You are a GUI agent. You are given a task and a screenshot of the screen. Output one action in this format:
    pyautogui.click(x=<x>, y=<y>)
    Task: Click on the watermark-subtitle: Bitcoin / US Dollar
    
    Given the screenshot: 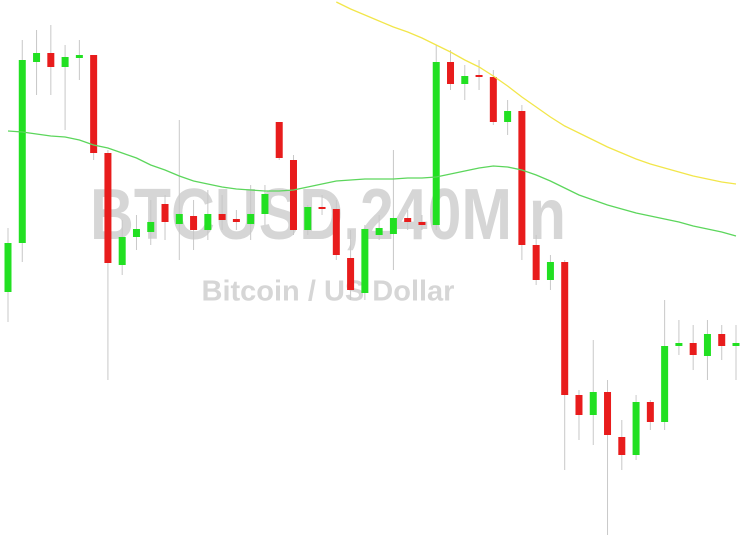 What is the action you would take?
    pyautogui.click(x=328, y=292)
    